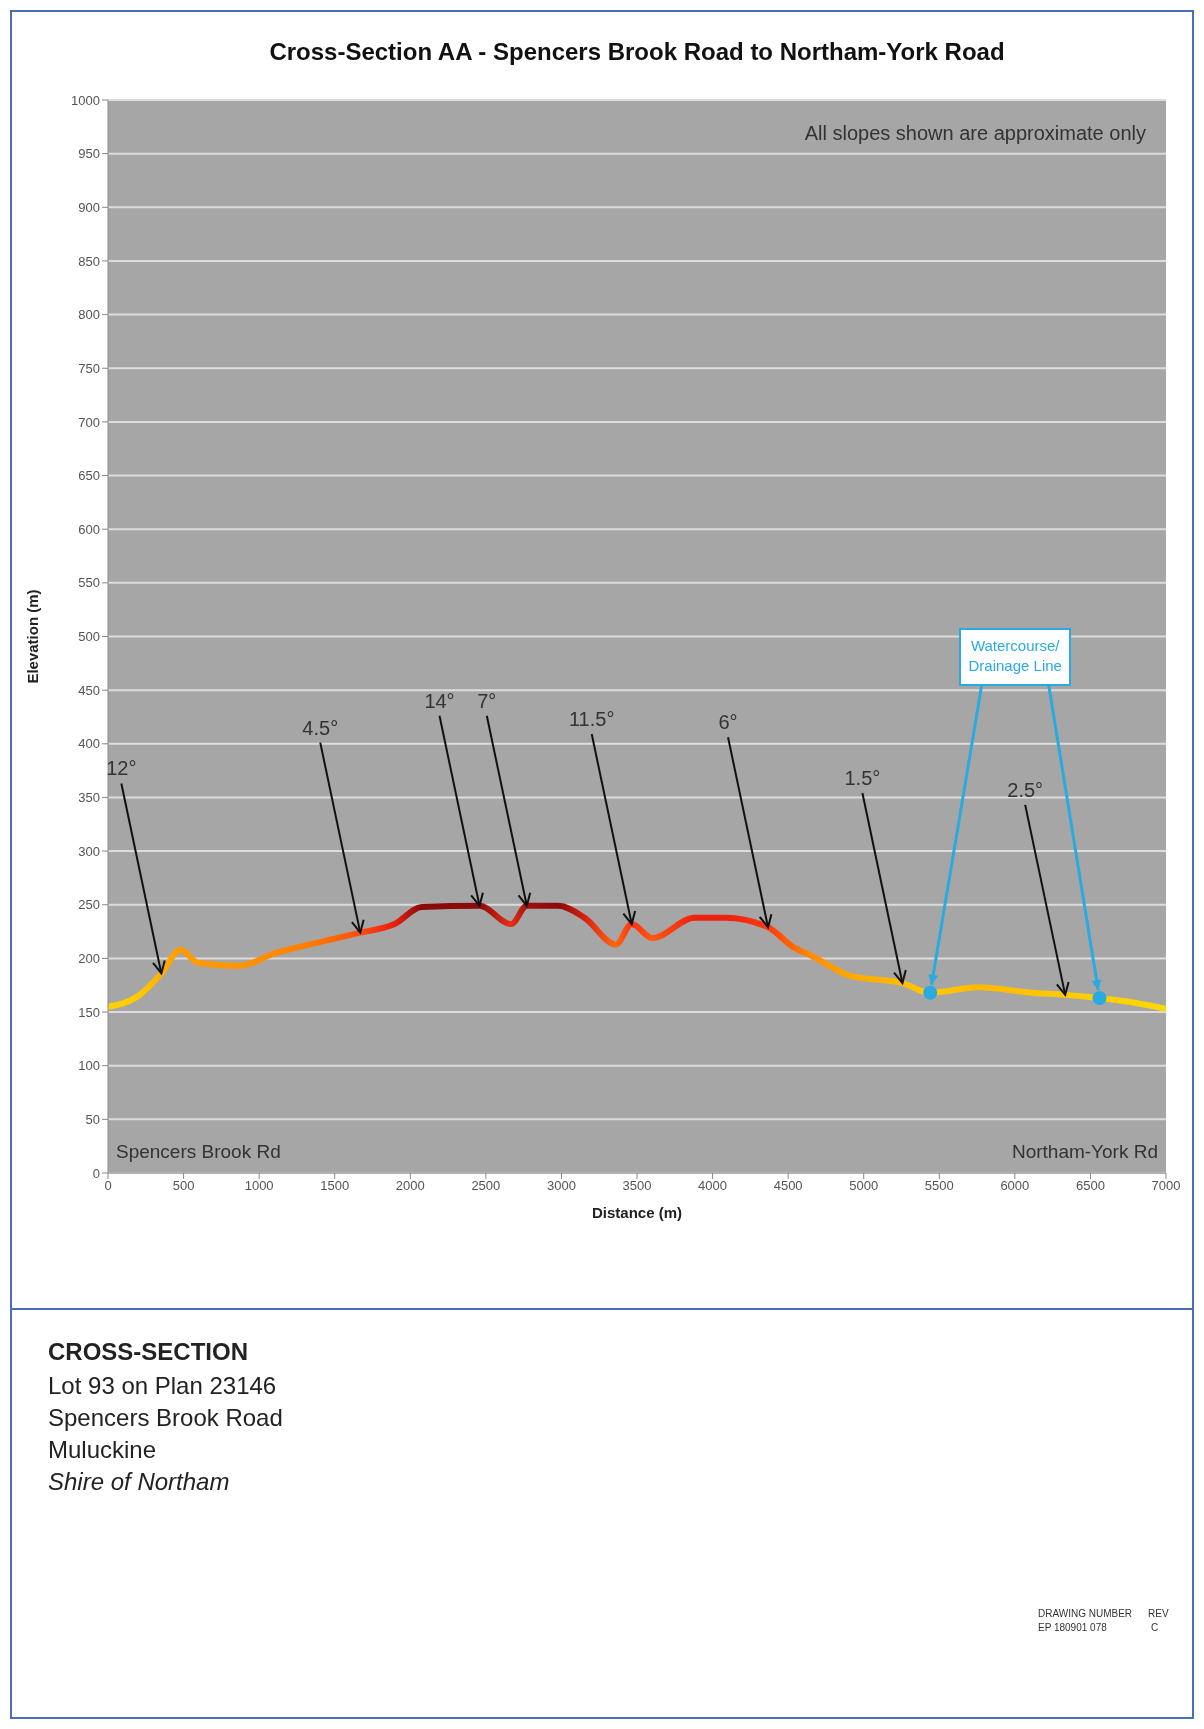 This screenshot has width=1204, height=1729. Describe the element at coordinates (788, 1186) in the screenshot. I see `x-tick-label: 4500` at that location.